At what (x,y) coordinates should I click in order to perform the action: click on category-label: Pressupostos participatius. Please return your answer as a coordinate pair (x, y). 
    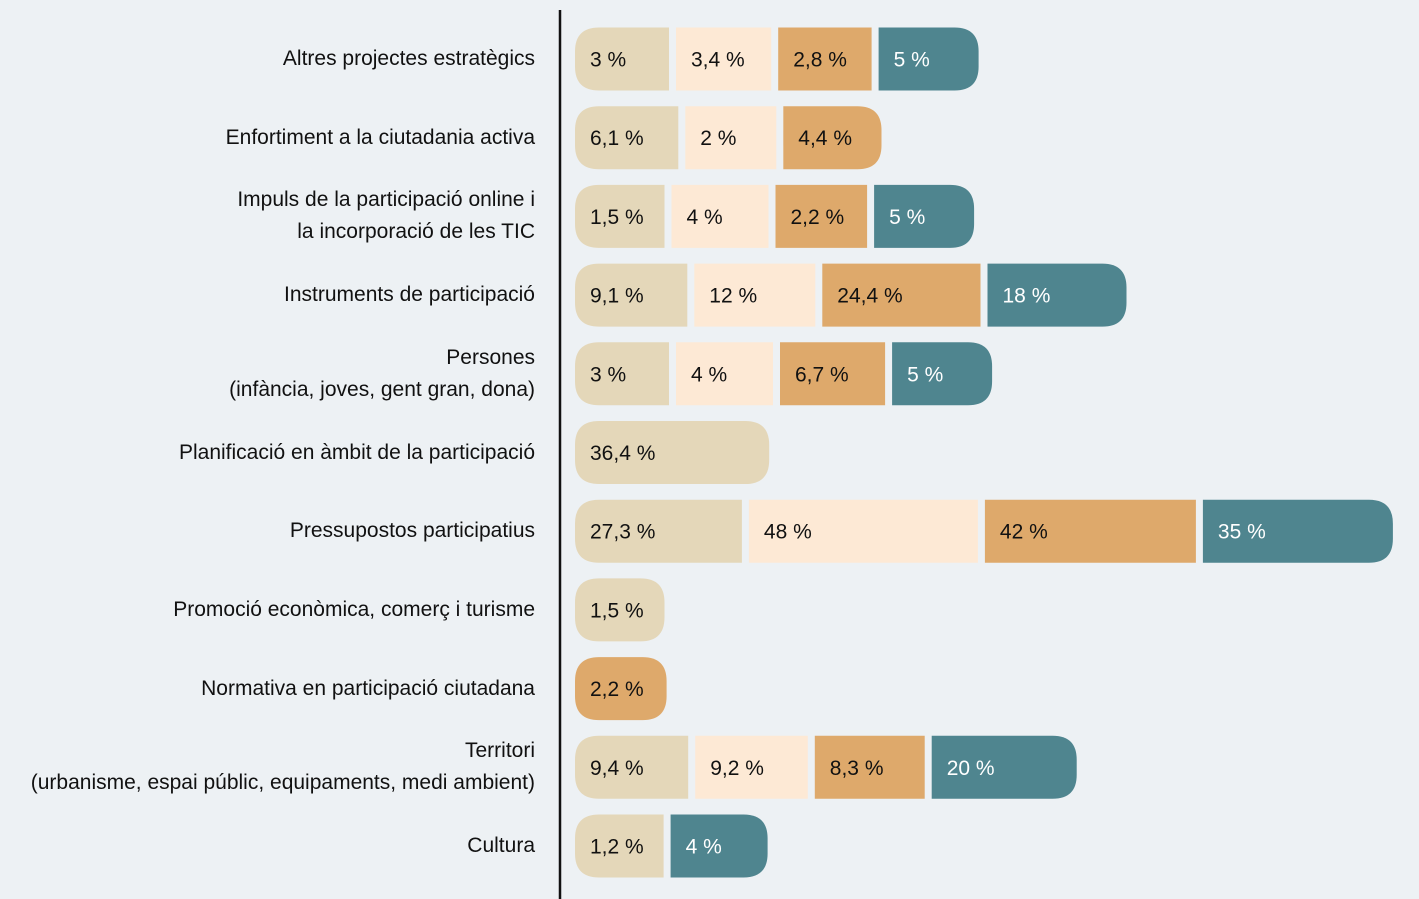
    Looking at the image, I should click on (412, 531).